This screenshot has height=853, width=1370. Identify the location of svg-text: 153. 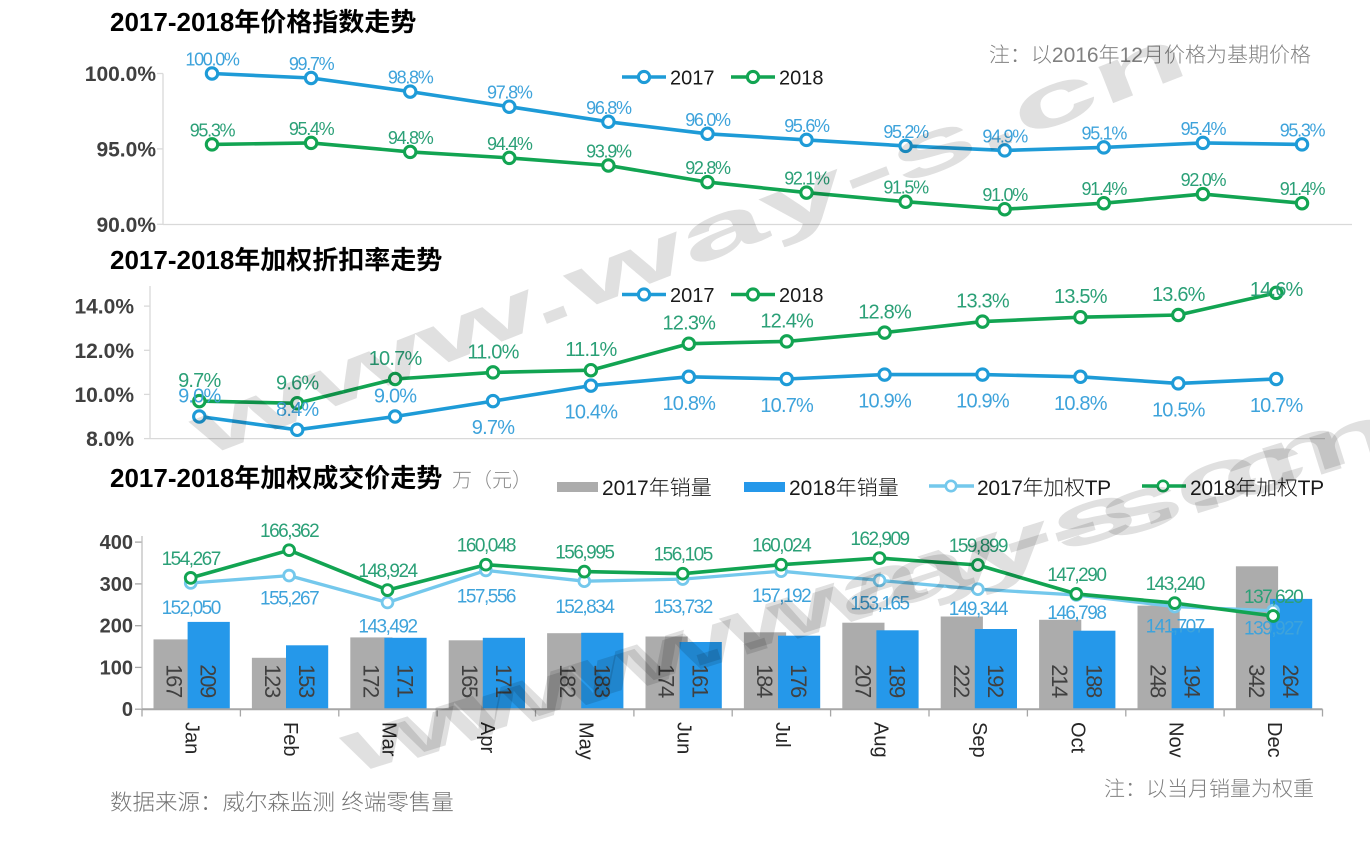
(306, 681).